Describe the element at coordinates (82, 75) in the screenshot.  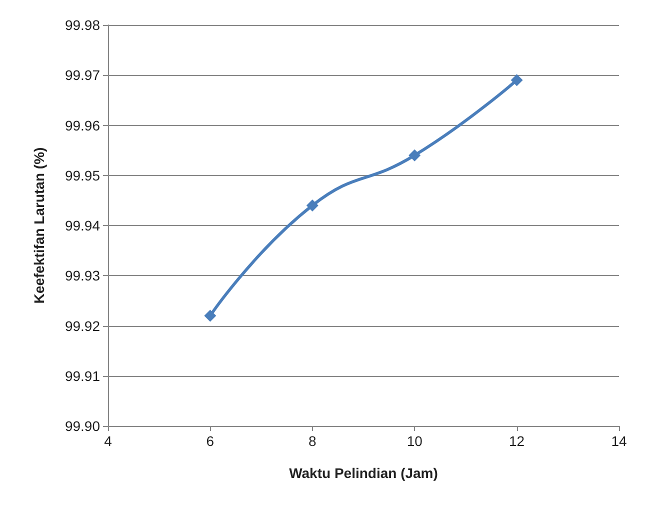
I see `y-tick-label: 99.97` at that location.